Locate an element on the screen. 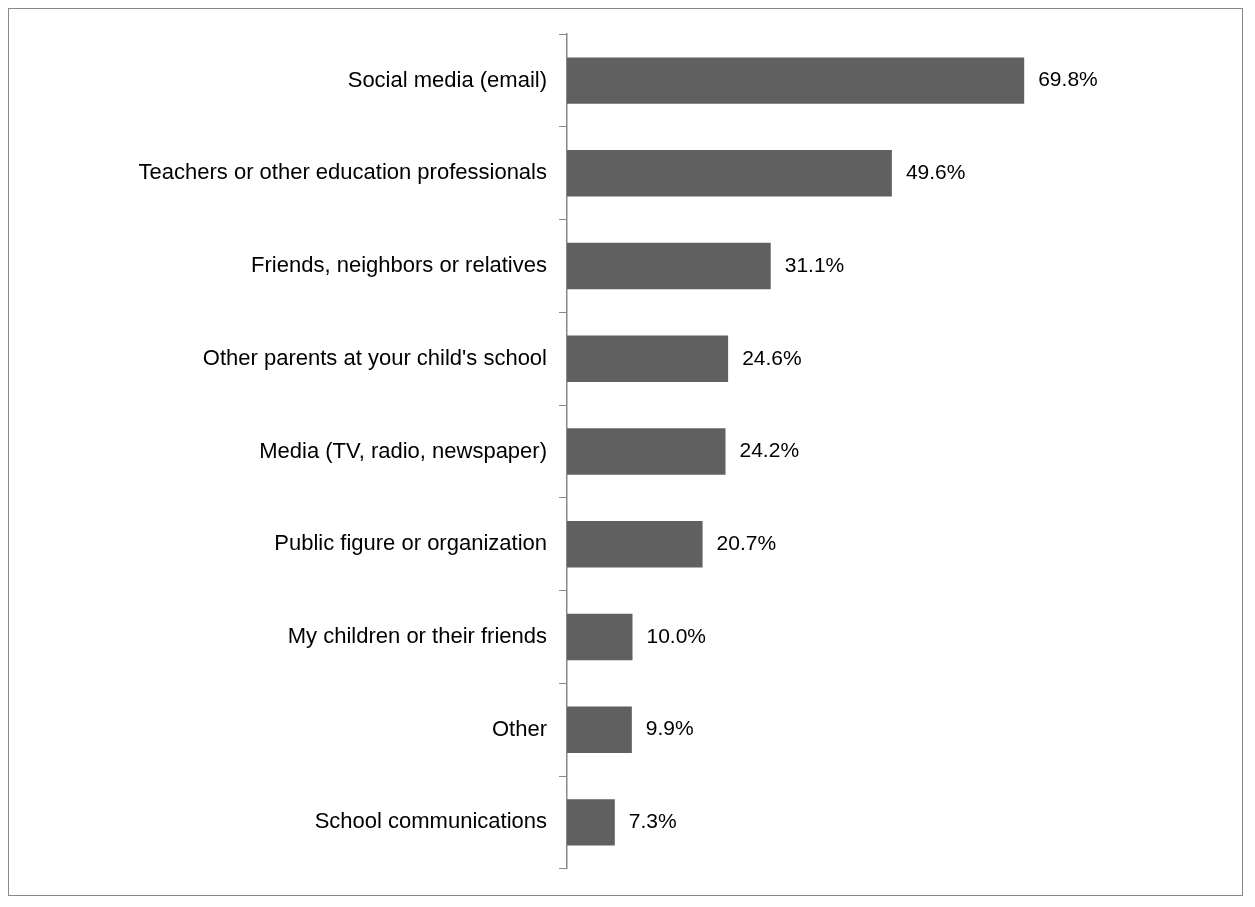 The width and height of the screenshot is (1255, 907). y-tick-label: Public figure or organization is located at coordinates (410, 543).